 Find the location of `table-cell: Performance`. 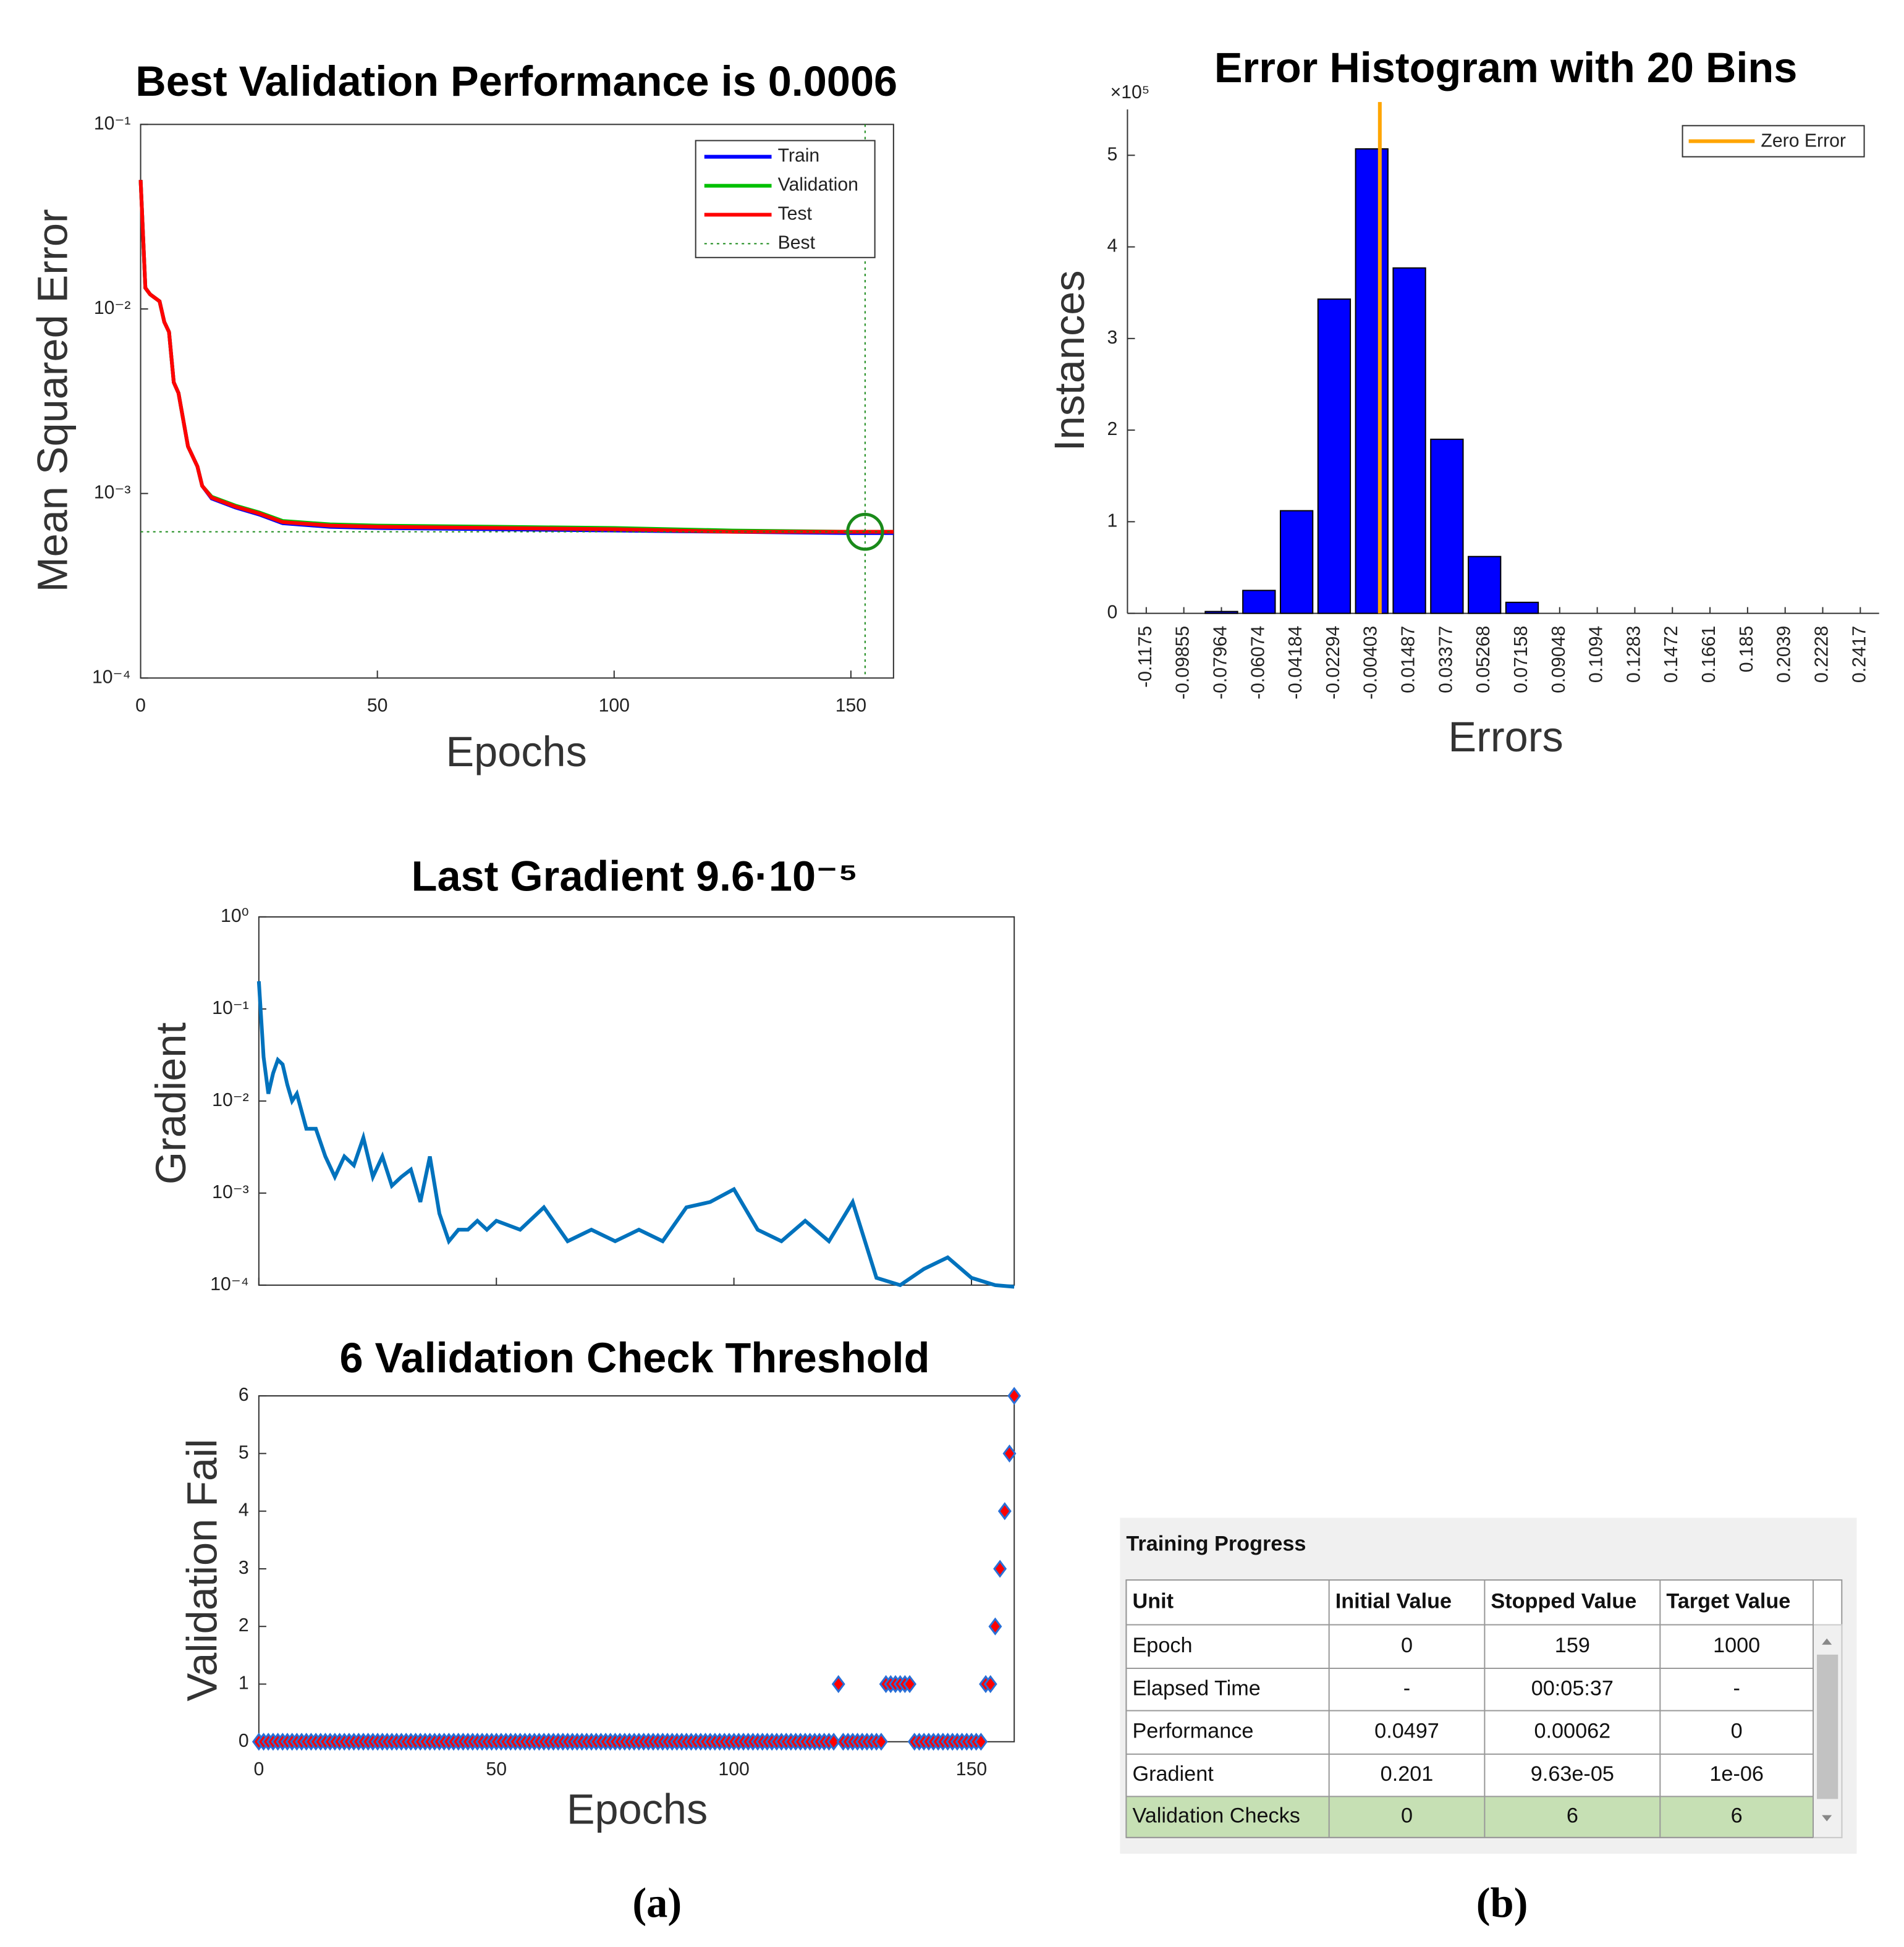

table-cell: Performance is located at coordinates (1192, 1731).